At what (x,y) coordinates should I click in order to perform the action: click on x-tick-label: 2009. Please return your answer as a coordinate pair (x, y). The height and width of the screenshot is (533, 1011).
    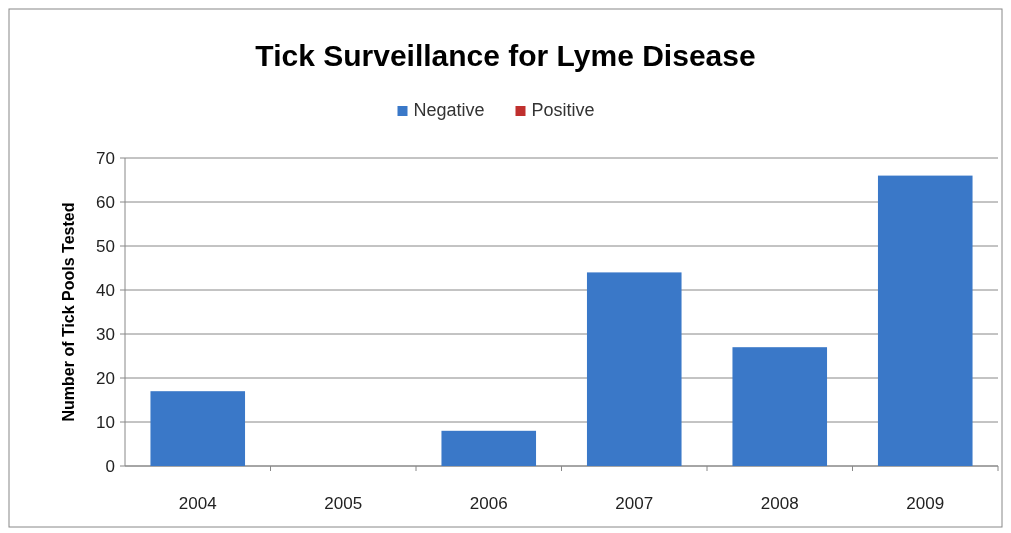
    Looking at the image, I should click on (925, 503).